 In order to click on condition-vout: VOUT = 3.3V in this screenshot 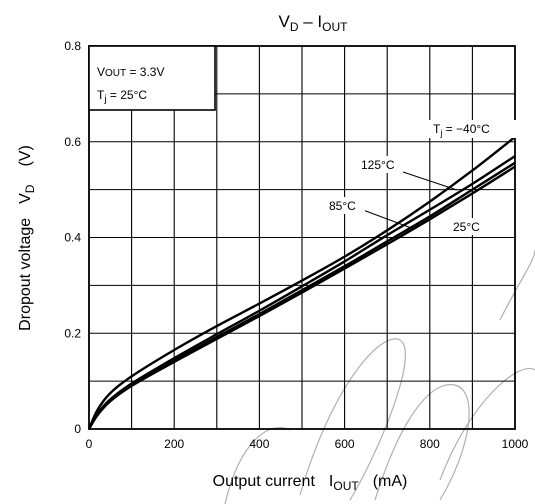, I will do `click(131, 72)`.